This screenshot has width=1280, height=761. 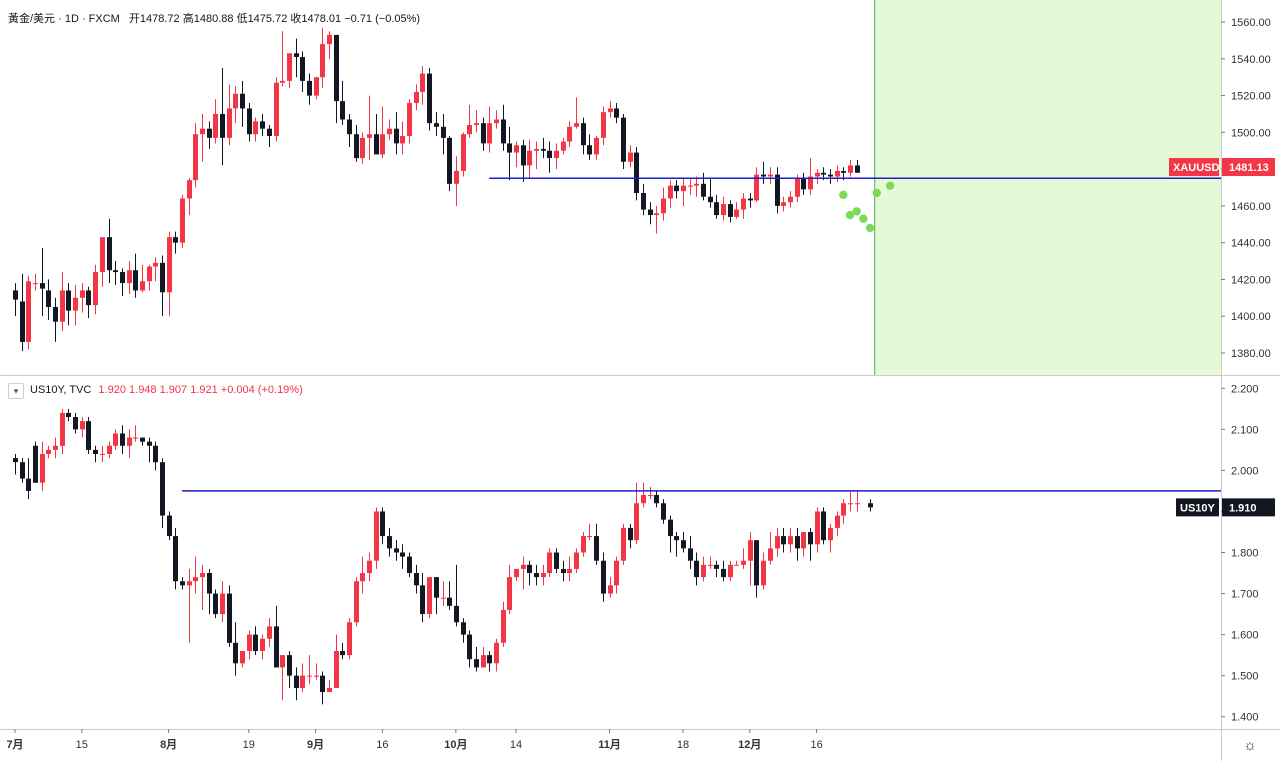 What do you see at coordinates (1250, 746) in the screenshot?
I see `settings-button: ☼` at bounding box center [1250, 746].